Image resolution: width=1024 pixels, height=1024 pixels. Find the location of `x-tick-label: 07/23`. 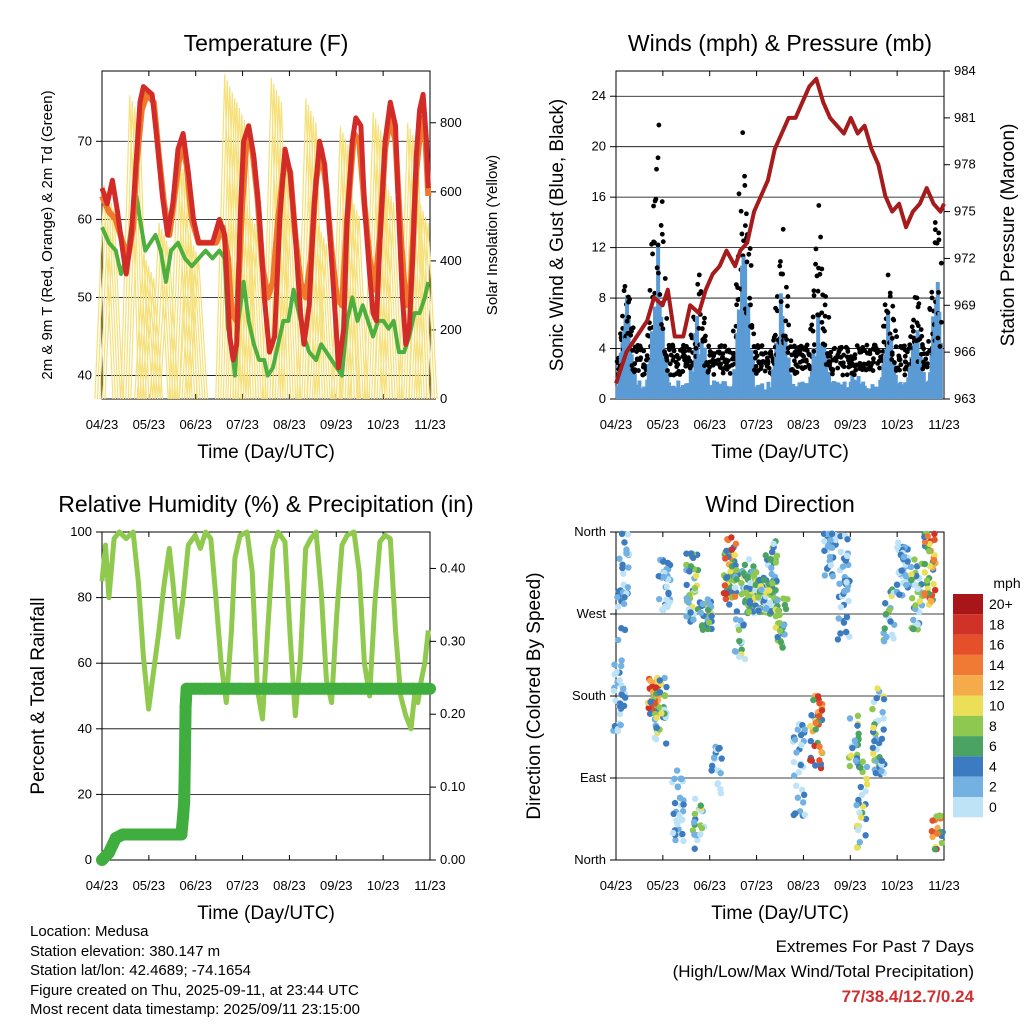

x-tick-label: 07/23 is located at coordinates (242, 424).